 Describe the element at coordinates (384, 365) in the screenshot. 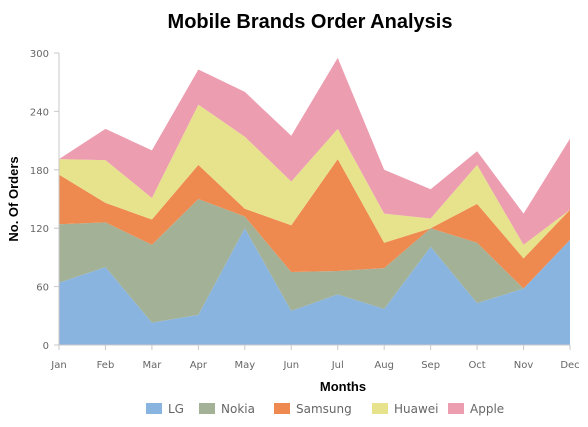

I see `x-tick-label: Aug` at that location.